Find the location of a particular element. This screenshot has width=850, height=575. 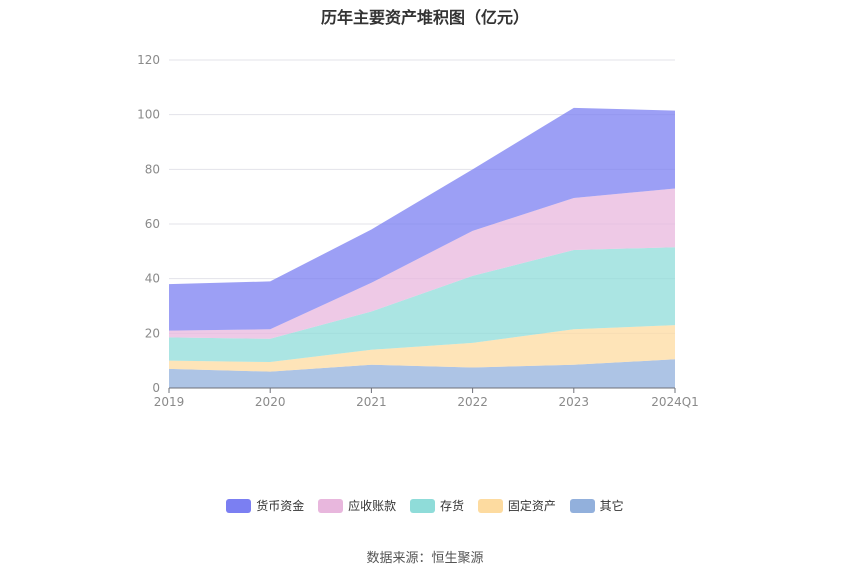

legend-item: 货币资金 is located at coordinates (265, 505).